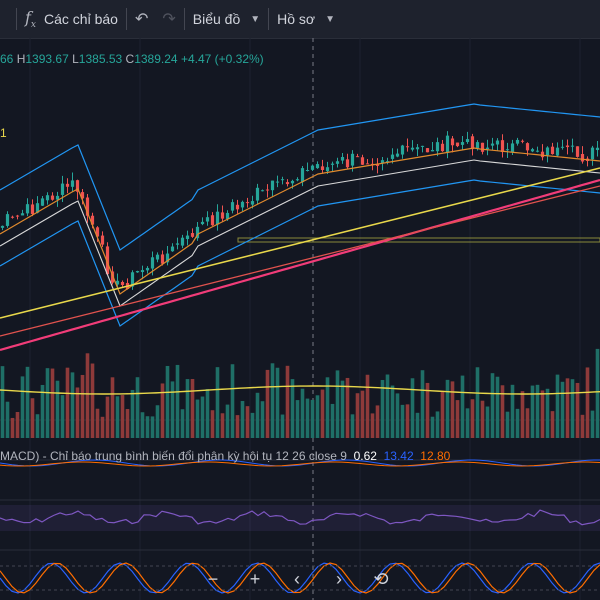  Describe the element at coordinates (30, 19) in the screenshot. I see `fx-icon: fx` at that location.